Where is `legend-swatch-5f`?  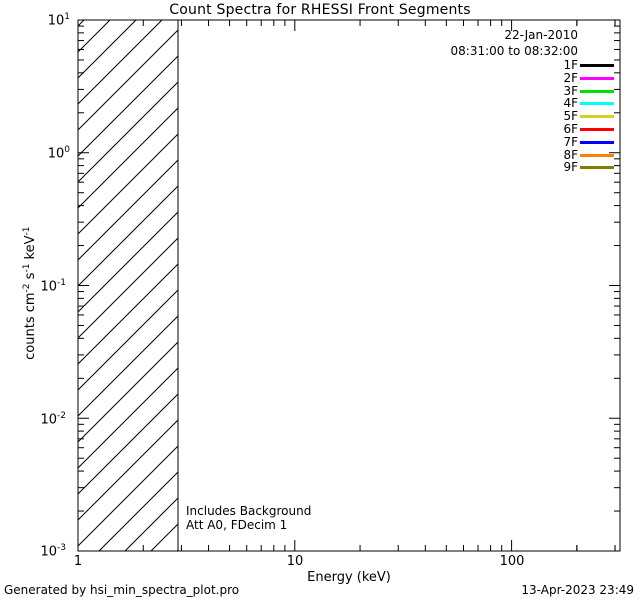
legend-swatch-5f is located at coordinates (597, 117).